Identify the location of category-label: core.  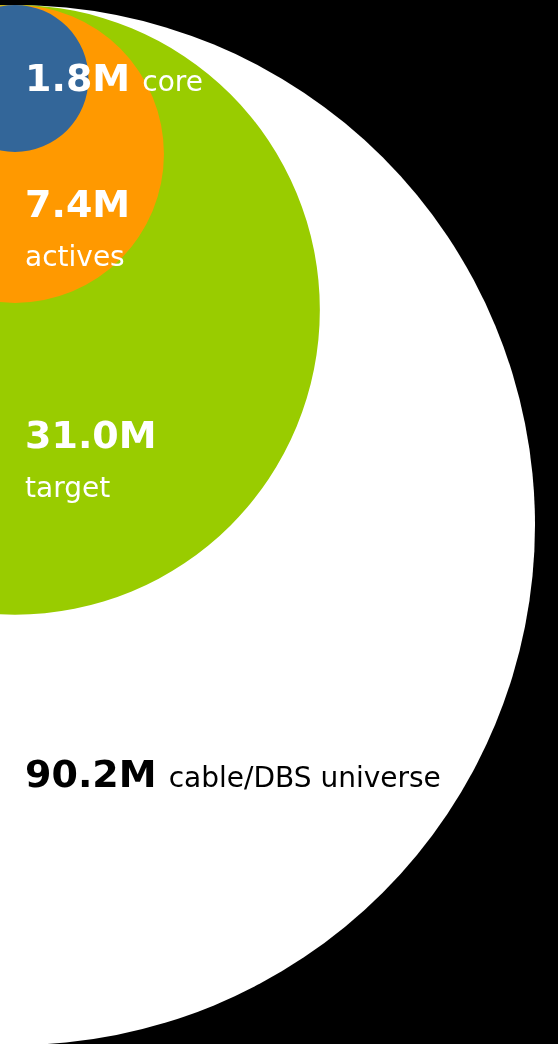
(172, 81).